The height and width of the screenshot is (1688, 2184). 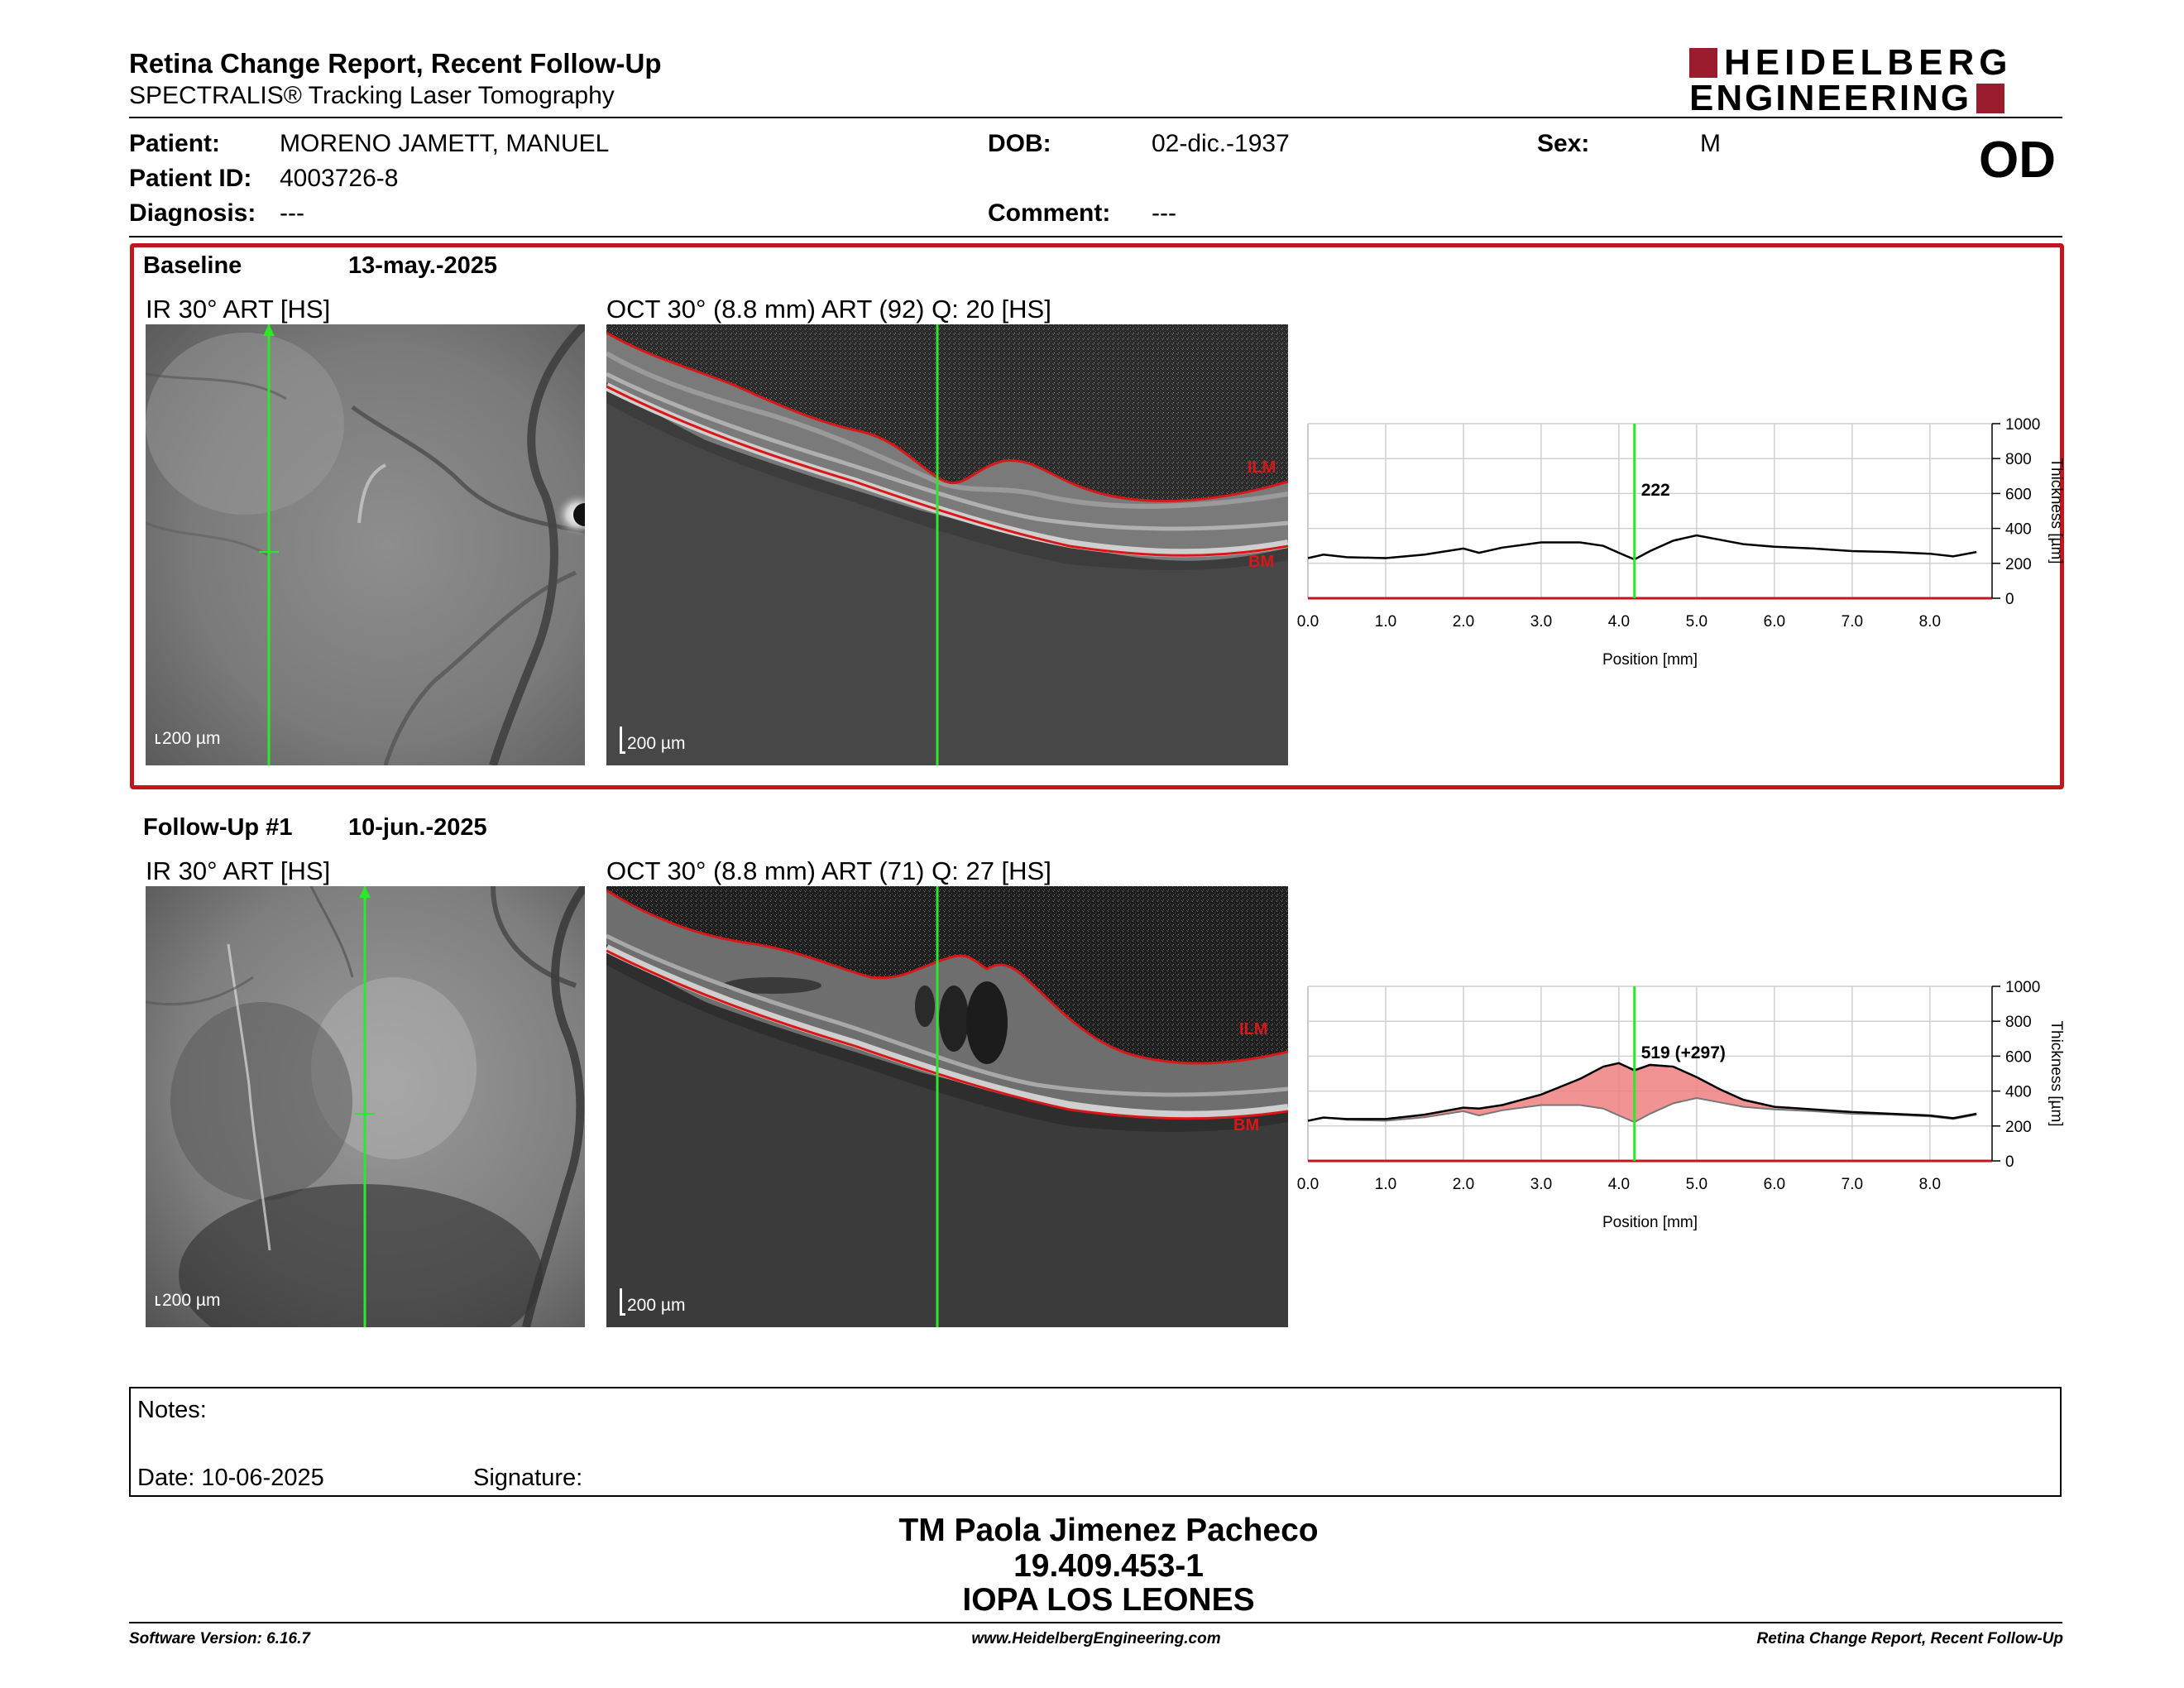 What do you see at coordinates (445, 143) in the screenshot?
I see `patient-name: MORENO JAMETT, MANUEL` at bounding box center [445, 143].